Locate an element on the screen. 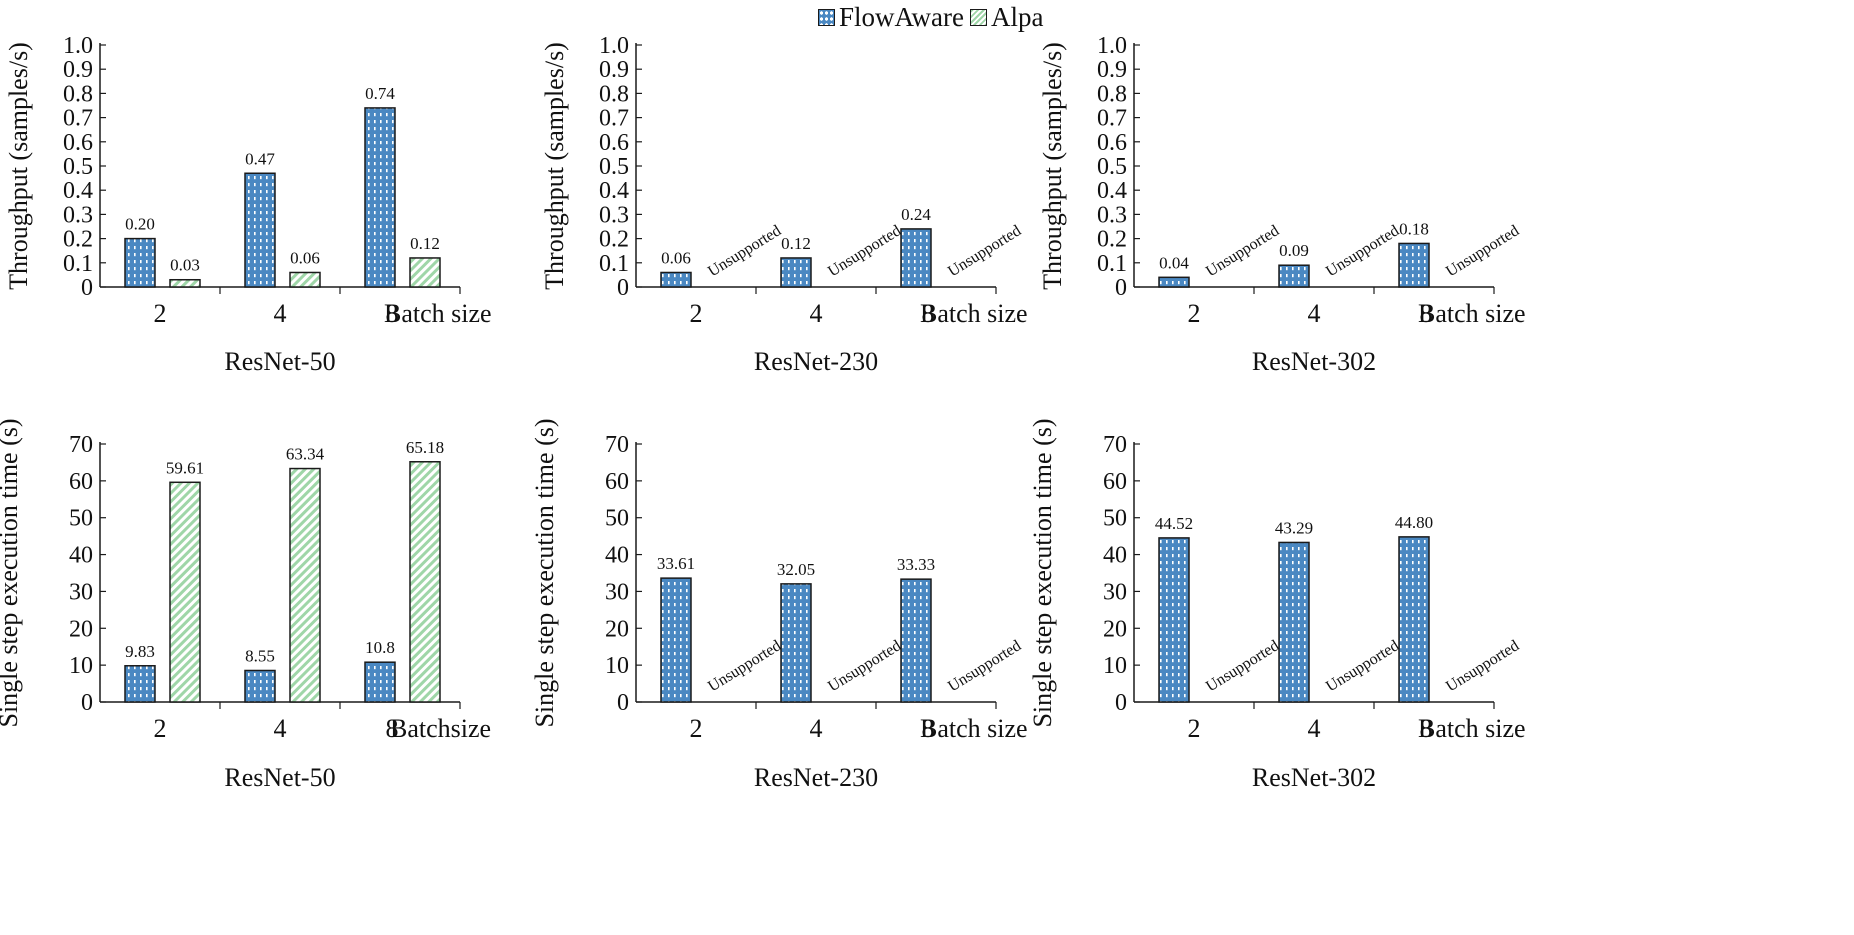 This screenshot has height=935, width=1854. data-label-flowaware: 0.18 is located at coordinates (1414, 228).